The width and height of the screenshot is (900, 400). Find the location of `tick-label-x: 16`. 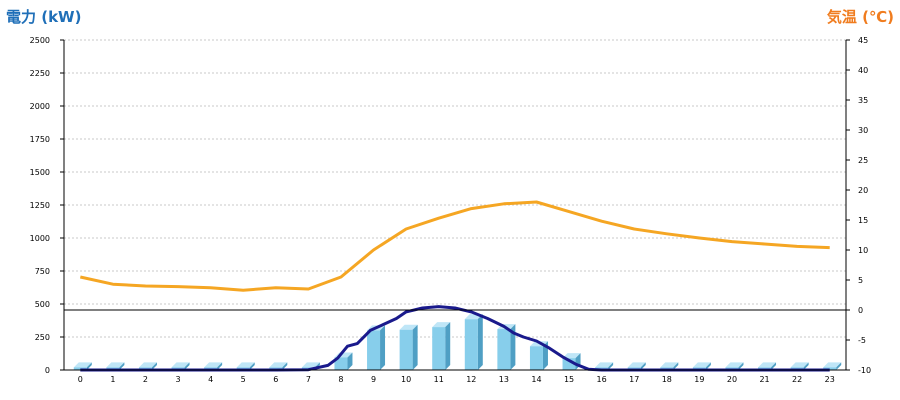

tick-label-x: 16 is located at coordinates (602, 379).